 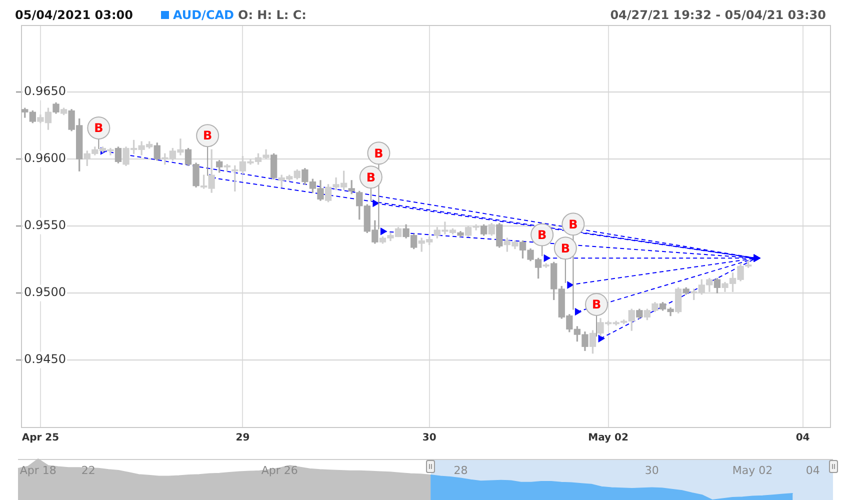 I want to click on y-tick-label: 0.9600, so click(x=45, y=158).